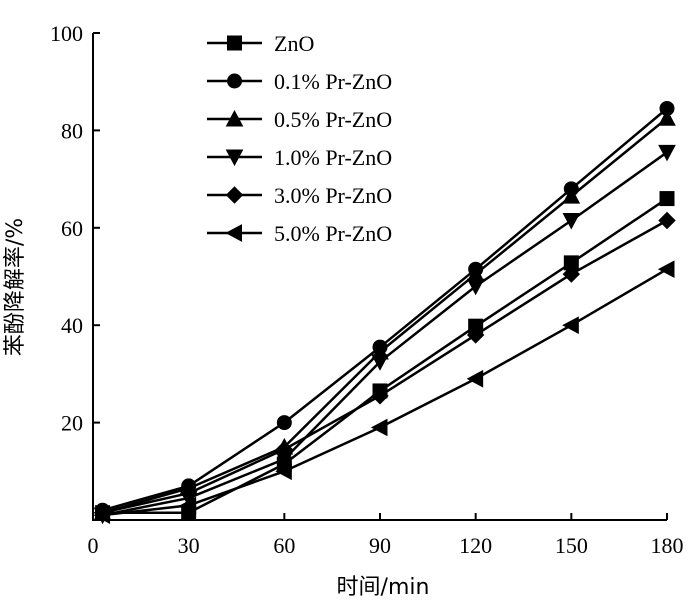  What do you see at coordinates (72, 130) in the screenshot?
I see `y-tick-label: 80` at bounding box center [72, 130].